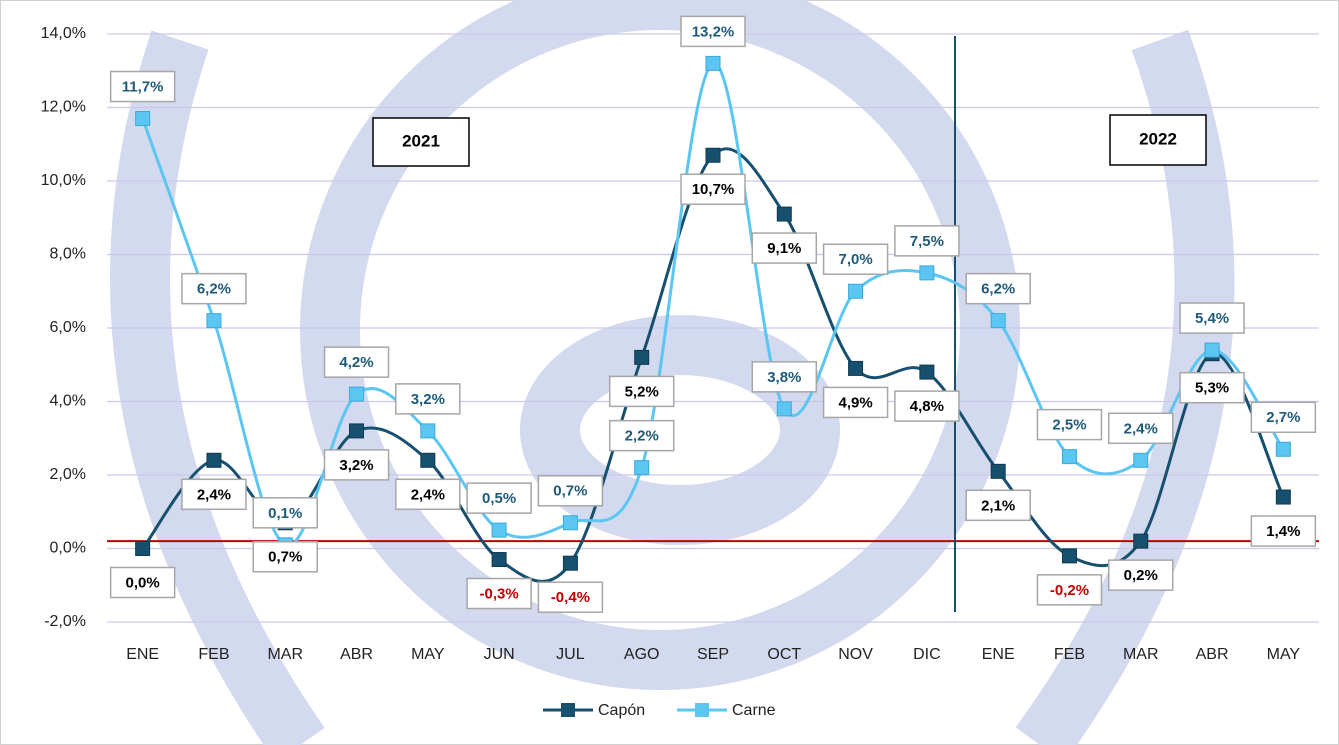 Image resolution: width=1339 pixels, height=745 pixels. Describe the element at coordinates (1212, 654) in the screenshot. I see `x-tick-label: ABR` at that location.